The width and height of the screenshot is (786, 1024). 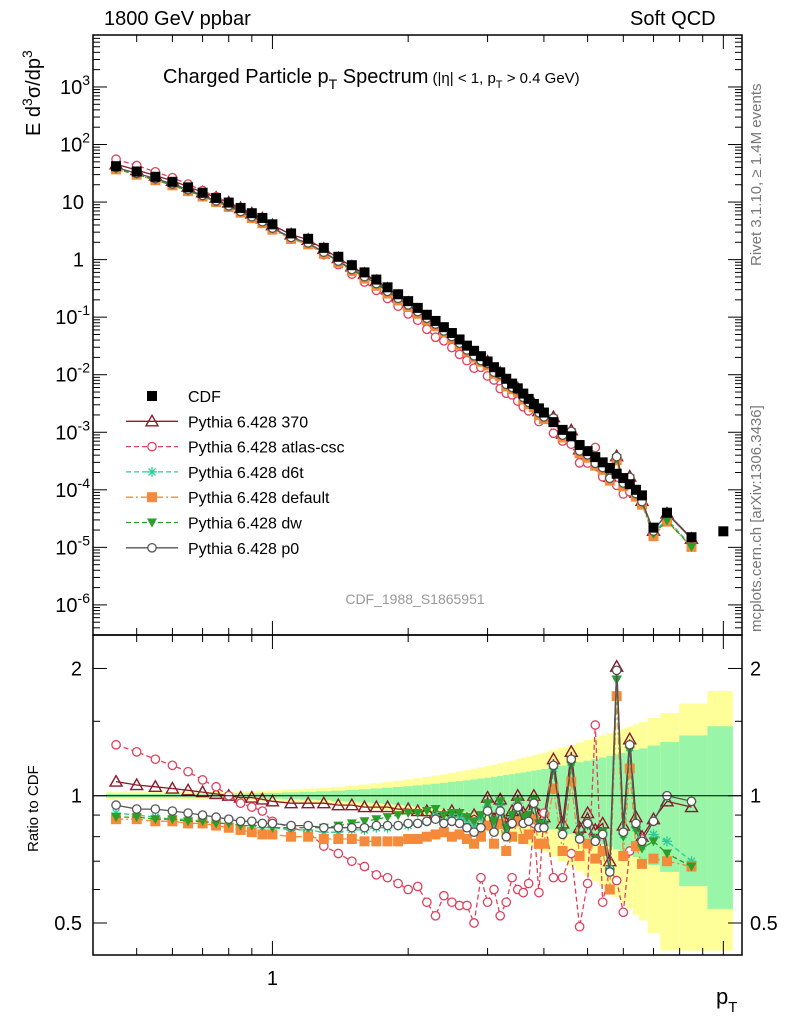 What do you see at coordinates (673, 19) in the screenshot?
I see `header-right: Soft QCD` at bounding box center [673, 19].